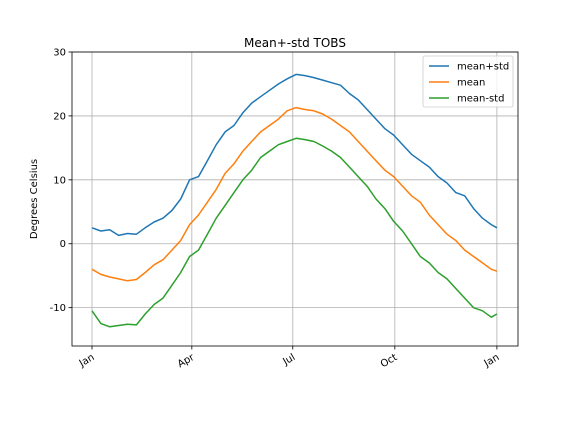 The width and height of the screenshot is (576, 432). What do you see at coordinates (59, 53) in the screenshot?
I see `y-tick-label: 30` at bounding box center [59, 53].